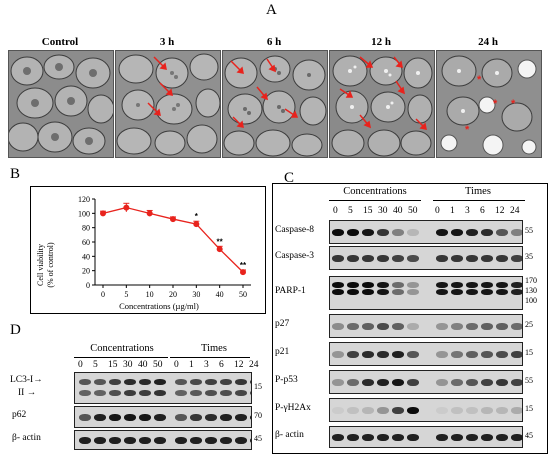 The height and width of the screenshot is (456, 550). I want to click on micrograph-24h: * * * *, so click(489, 104).